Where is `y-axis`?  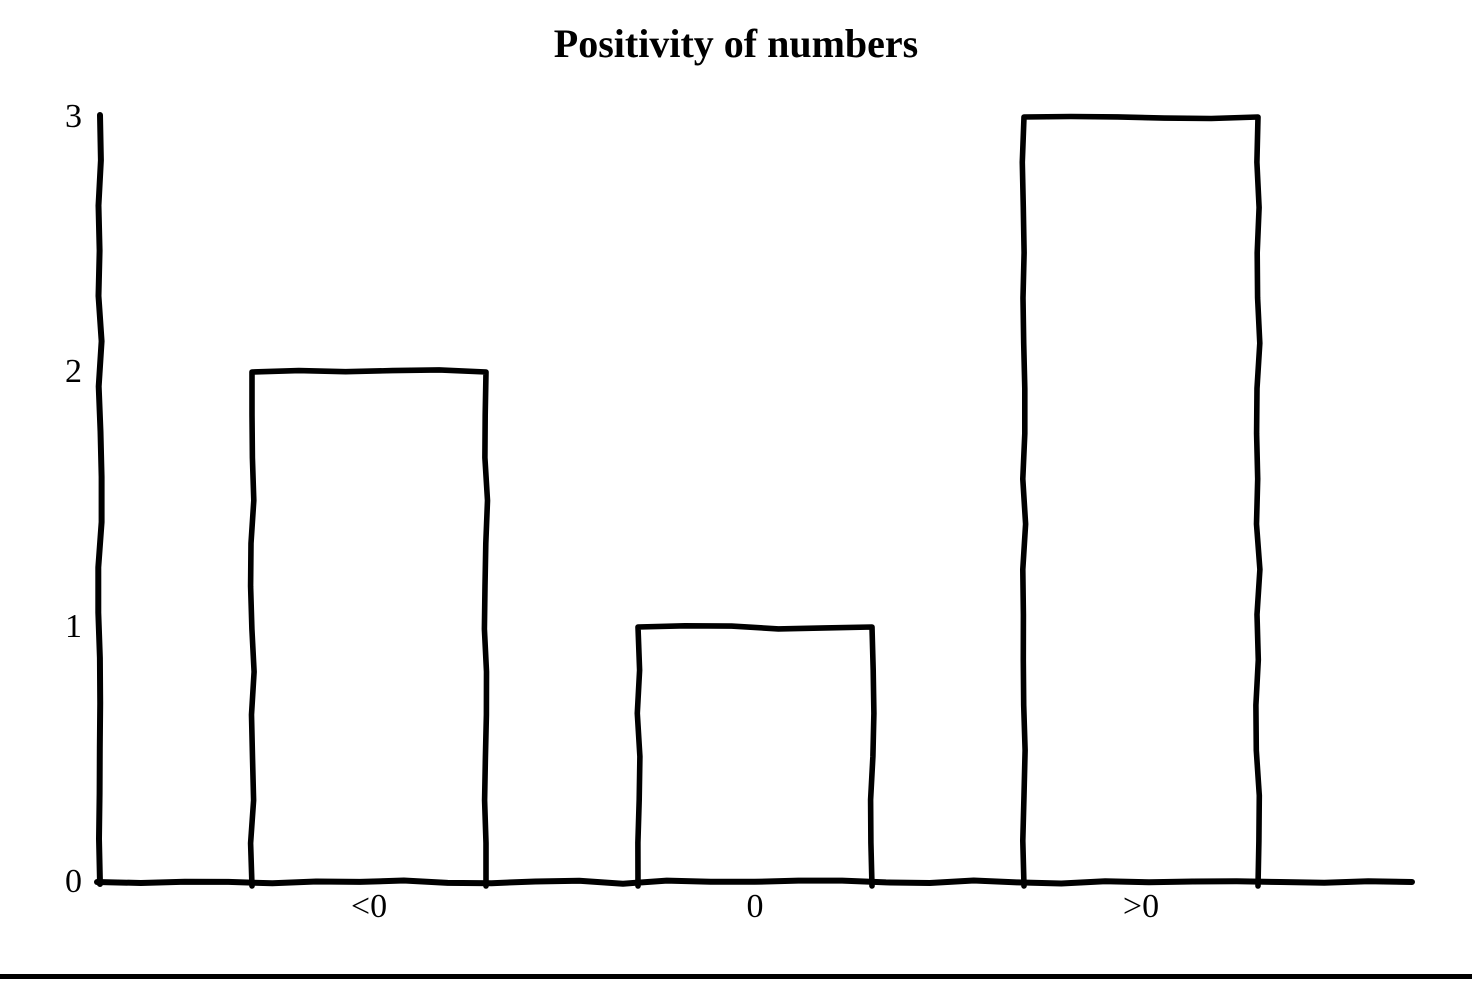 y-axis is located at coordinates (100, 499).